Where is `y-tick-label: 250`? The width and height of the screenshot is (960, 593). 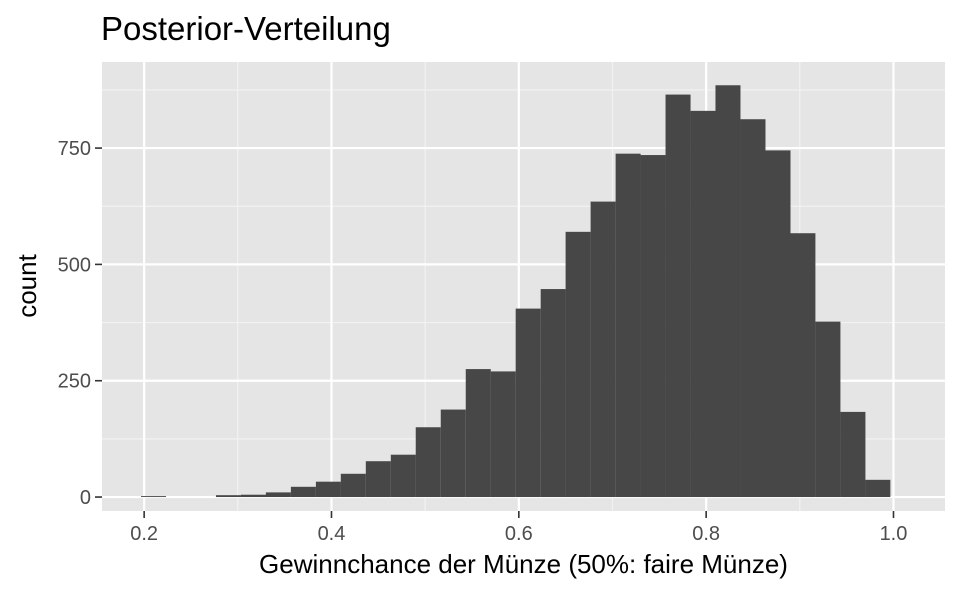
y-tick-label: 250 is located at coordinates (74, 382).